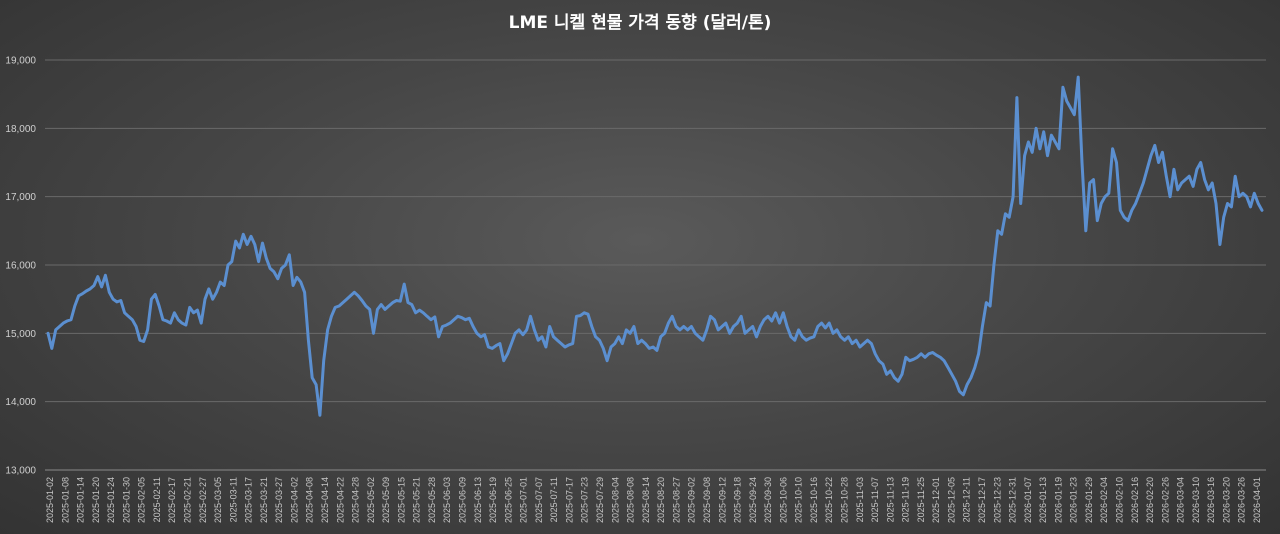 The image size is (1280, 534). I want to click on x-tick-label: 2025-06-19, so click(493, 500).